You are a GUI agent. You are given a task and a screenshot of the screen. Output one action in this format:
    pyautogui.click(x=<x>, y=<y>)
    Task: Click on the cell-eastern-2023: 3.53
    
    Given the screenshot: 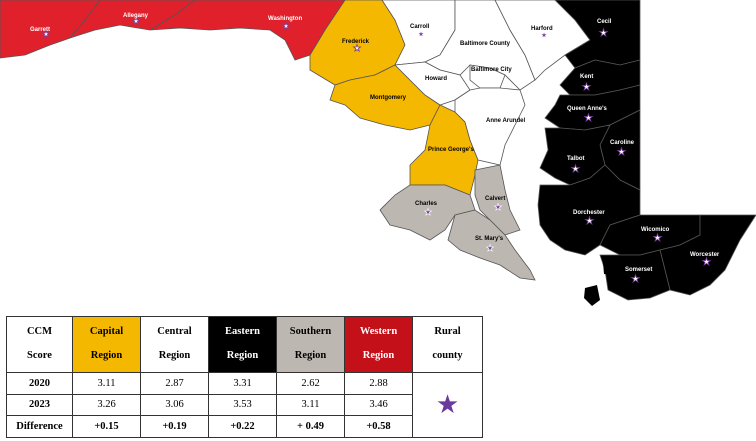 What is the action you would take?
    pyautogui.click(x=242, y=405)
    